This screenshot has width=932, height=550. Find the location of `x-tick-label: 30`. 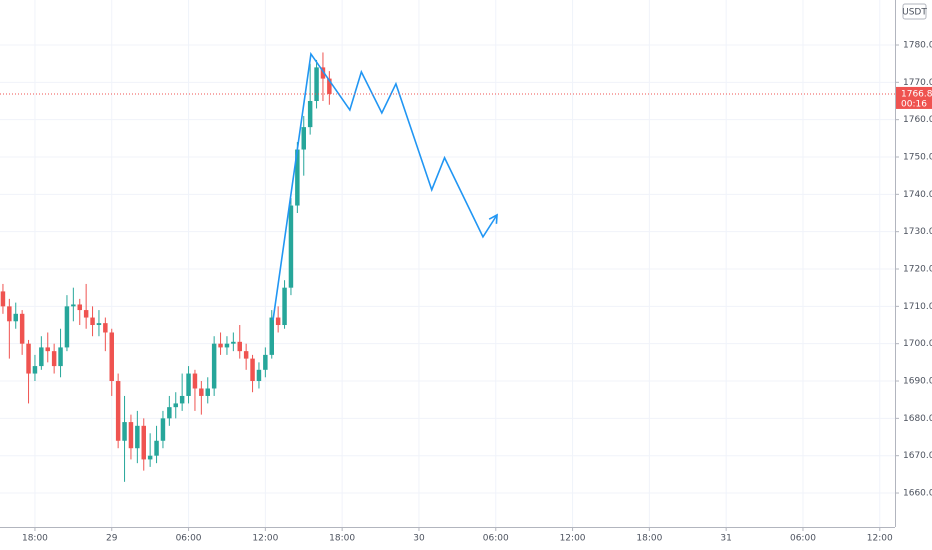

x-tick-label: 30 is located at coordinates (419, 539).